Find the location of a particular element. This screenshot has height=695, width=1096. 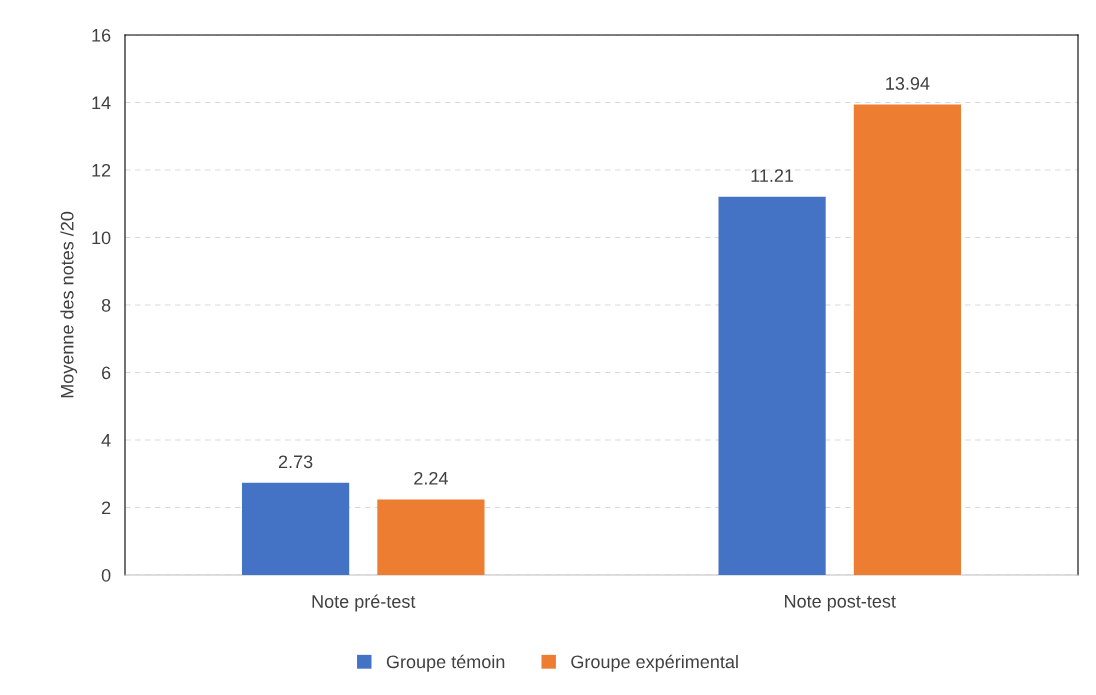

y-tick-label: 2 is located at coordinates (106, 508).